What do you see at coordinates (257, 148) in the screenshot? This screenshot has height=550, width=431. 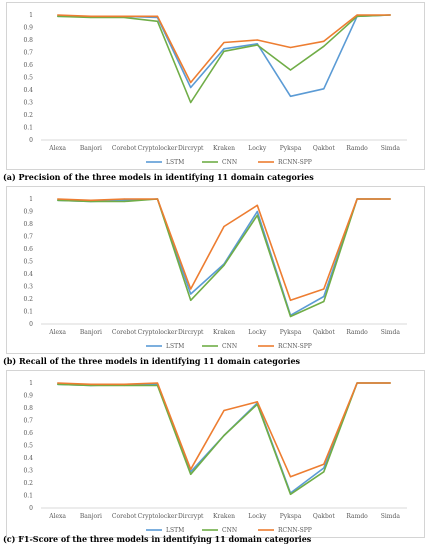 I see `x-tick-label: Locky` at bounding box center [257, 148].